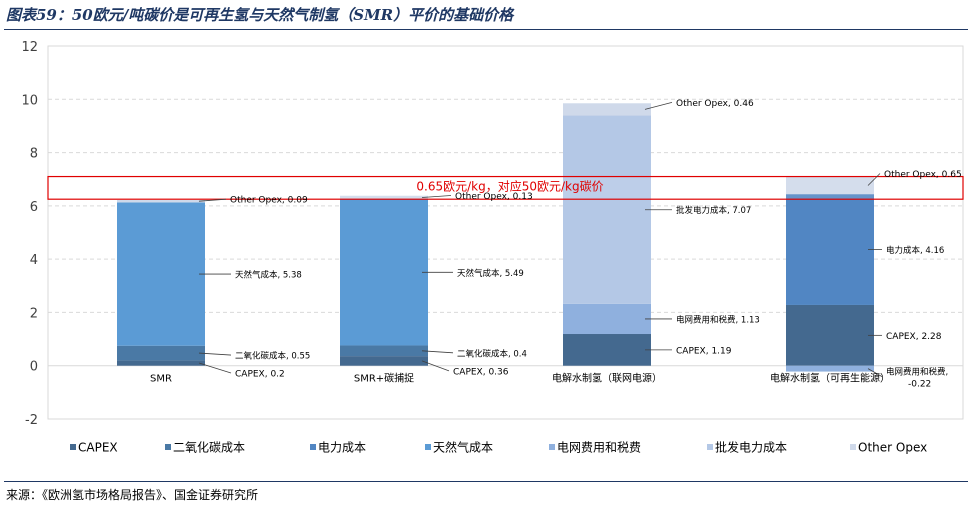 This screenshot has width=972, height=512. I want to click on category-label: SMR, so click(161, 379).